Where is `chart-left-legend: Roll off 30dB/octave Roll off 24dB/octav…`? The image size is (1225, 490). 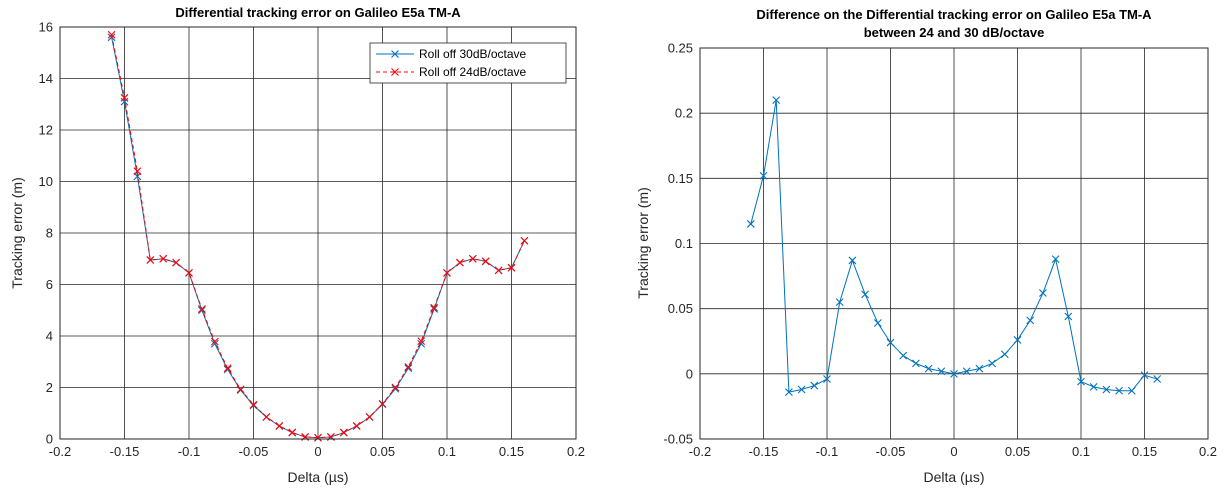 chart-left-legend: Roll off 30dB/octave Roll off 24dB/octav… is located at coordinates (468, 63).